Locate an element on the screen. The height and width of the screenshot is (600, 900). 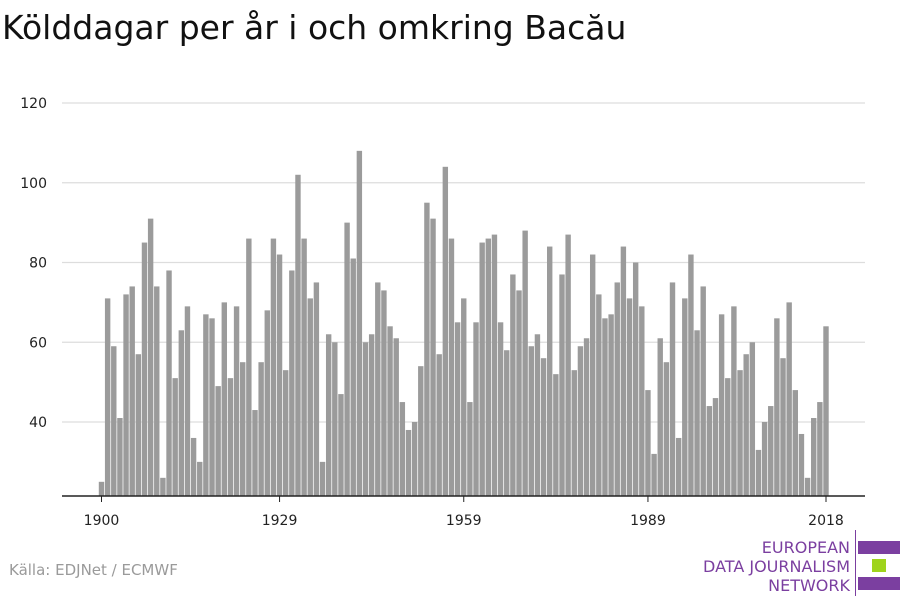
bar-2016 is located at coordinates (814, 457).